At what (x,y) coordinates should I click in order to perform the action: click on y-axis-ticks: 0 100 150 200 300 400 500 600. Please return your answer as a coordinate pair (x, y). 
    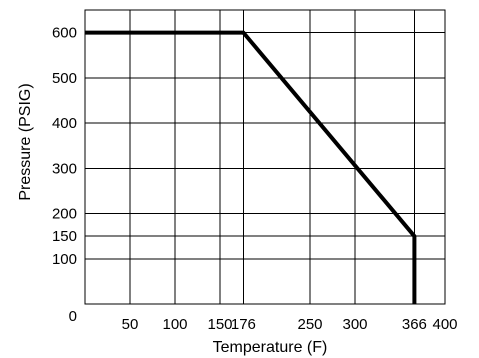
    Looking at the image, I should click on (64, 175).